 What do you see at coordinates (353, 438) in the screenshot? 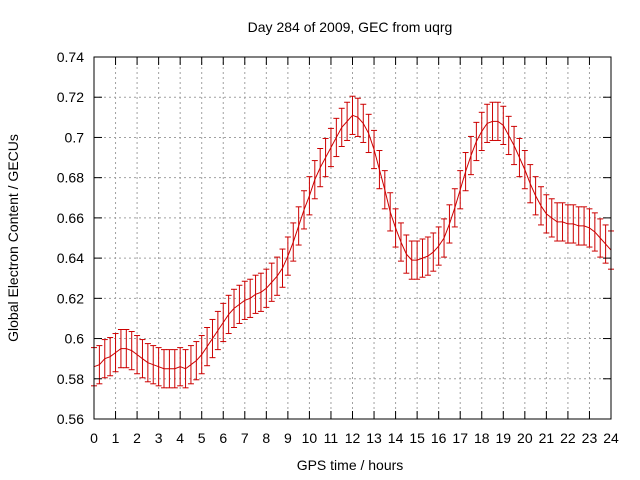
I see `x-tick-label: 12` at bounding box center [353, 438].